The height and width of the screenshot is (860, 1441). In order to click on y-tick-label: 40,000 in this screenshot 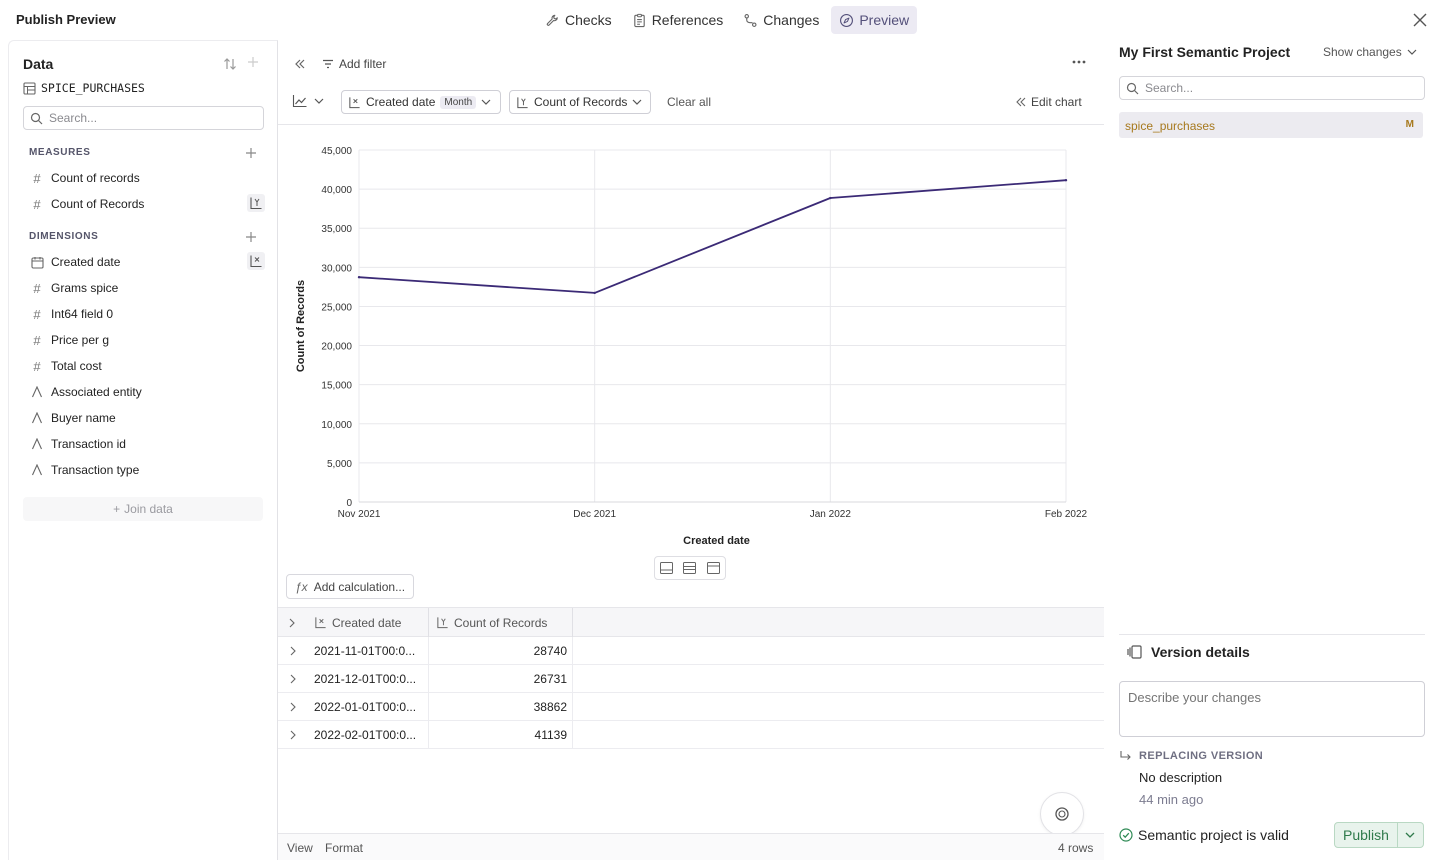, I will do `click(336, 190)`.